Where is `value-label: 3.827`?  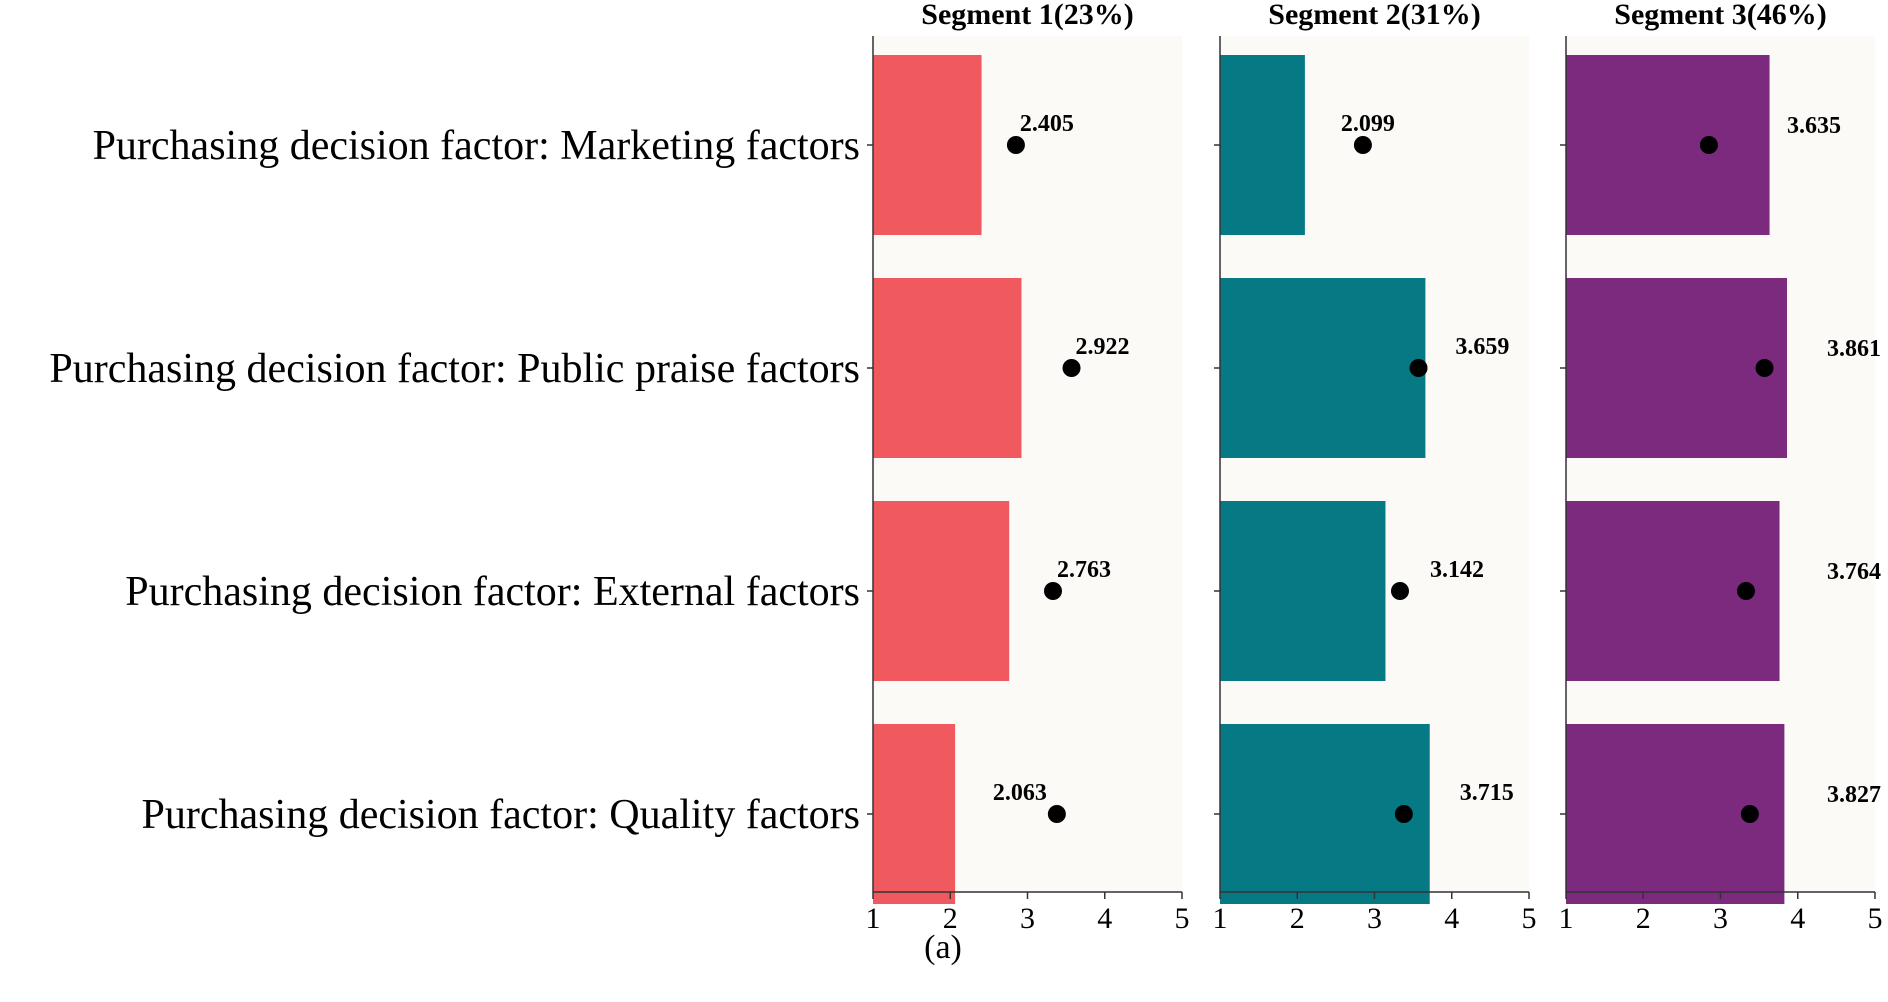 value-label: 3.827 is located at coordinates (1854, 795).